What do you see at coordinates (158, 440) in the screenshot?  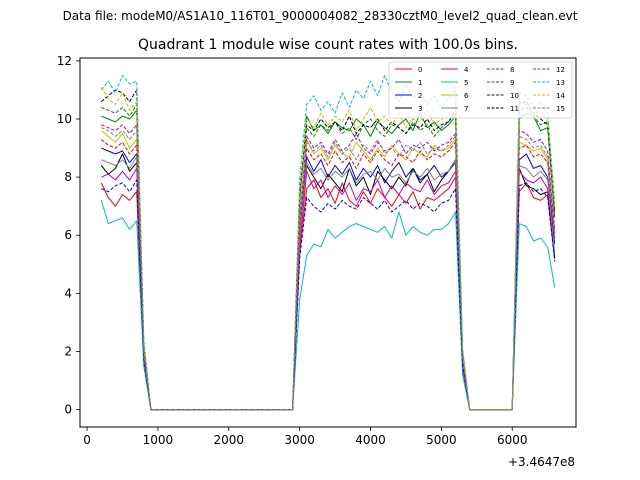 I see `x-tick-label: 1000` at bounding box center [158, 440].